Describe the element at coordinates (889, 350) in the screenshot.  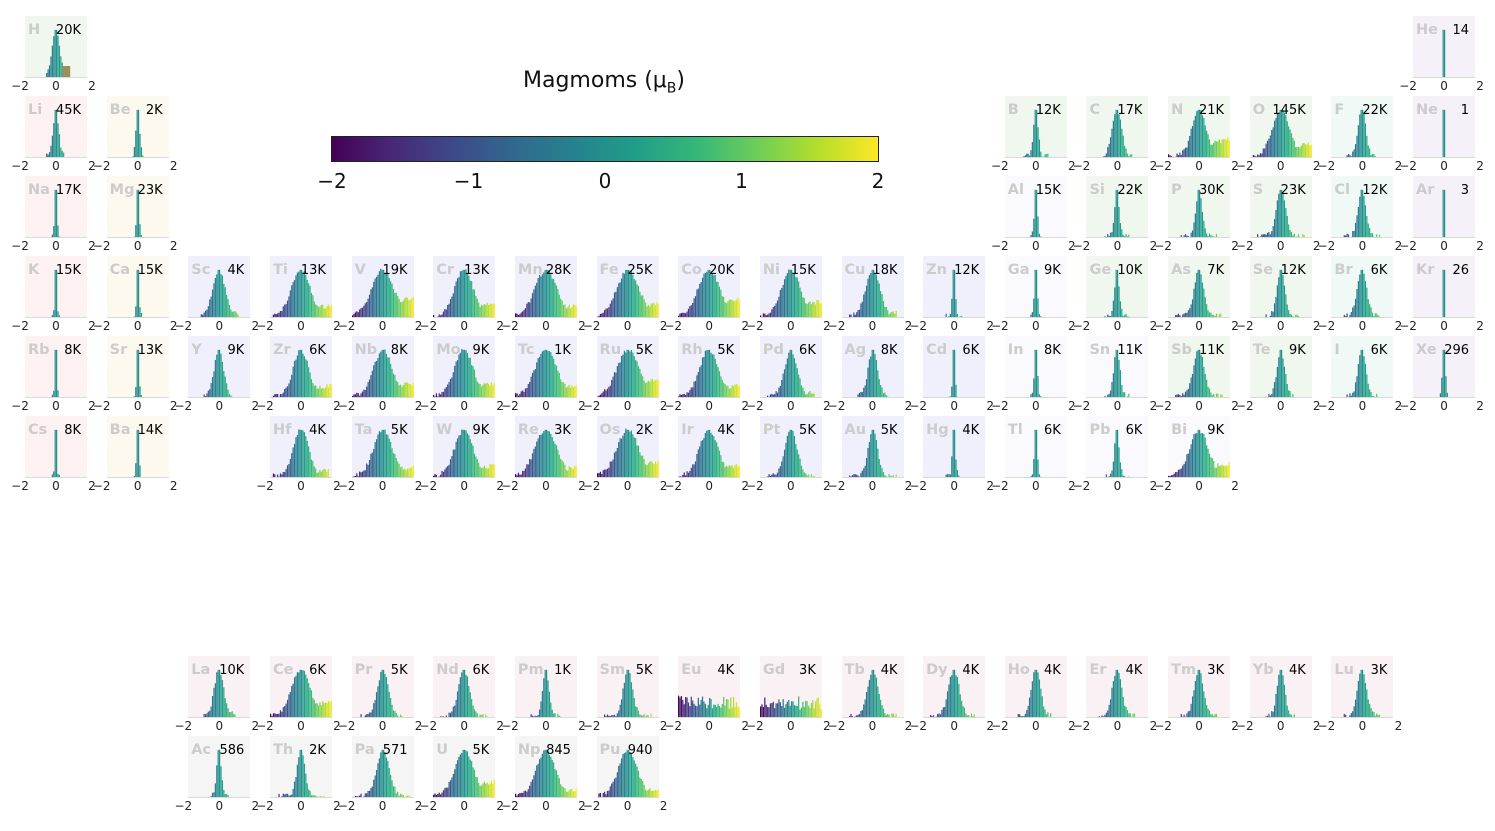
I see `element-count: 8K` at that location.